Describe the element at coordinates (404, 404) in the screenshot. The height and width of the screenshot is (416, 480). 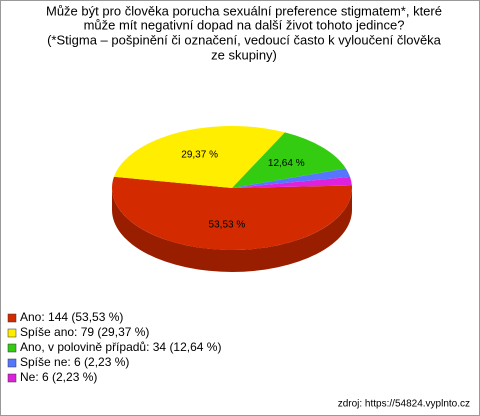
I see `source: zdroj: https://54824.vyplnto.cz` at that location.